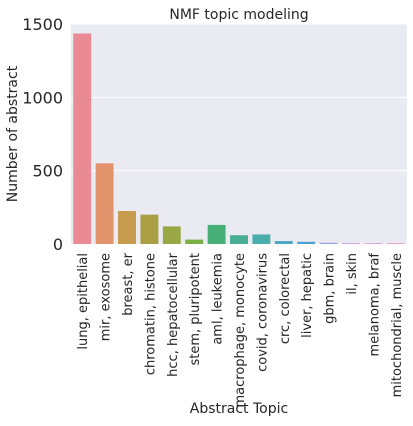 The height and width of the screenshot is (426, 413). Describe the element at coordinates (13, 133) in the screenshot. I see `y-axis-label: Number of abstract` at that location.